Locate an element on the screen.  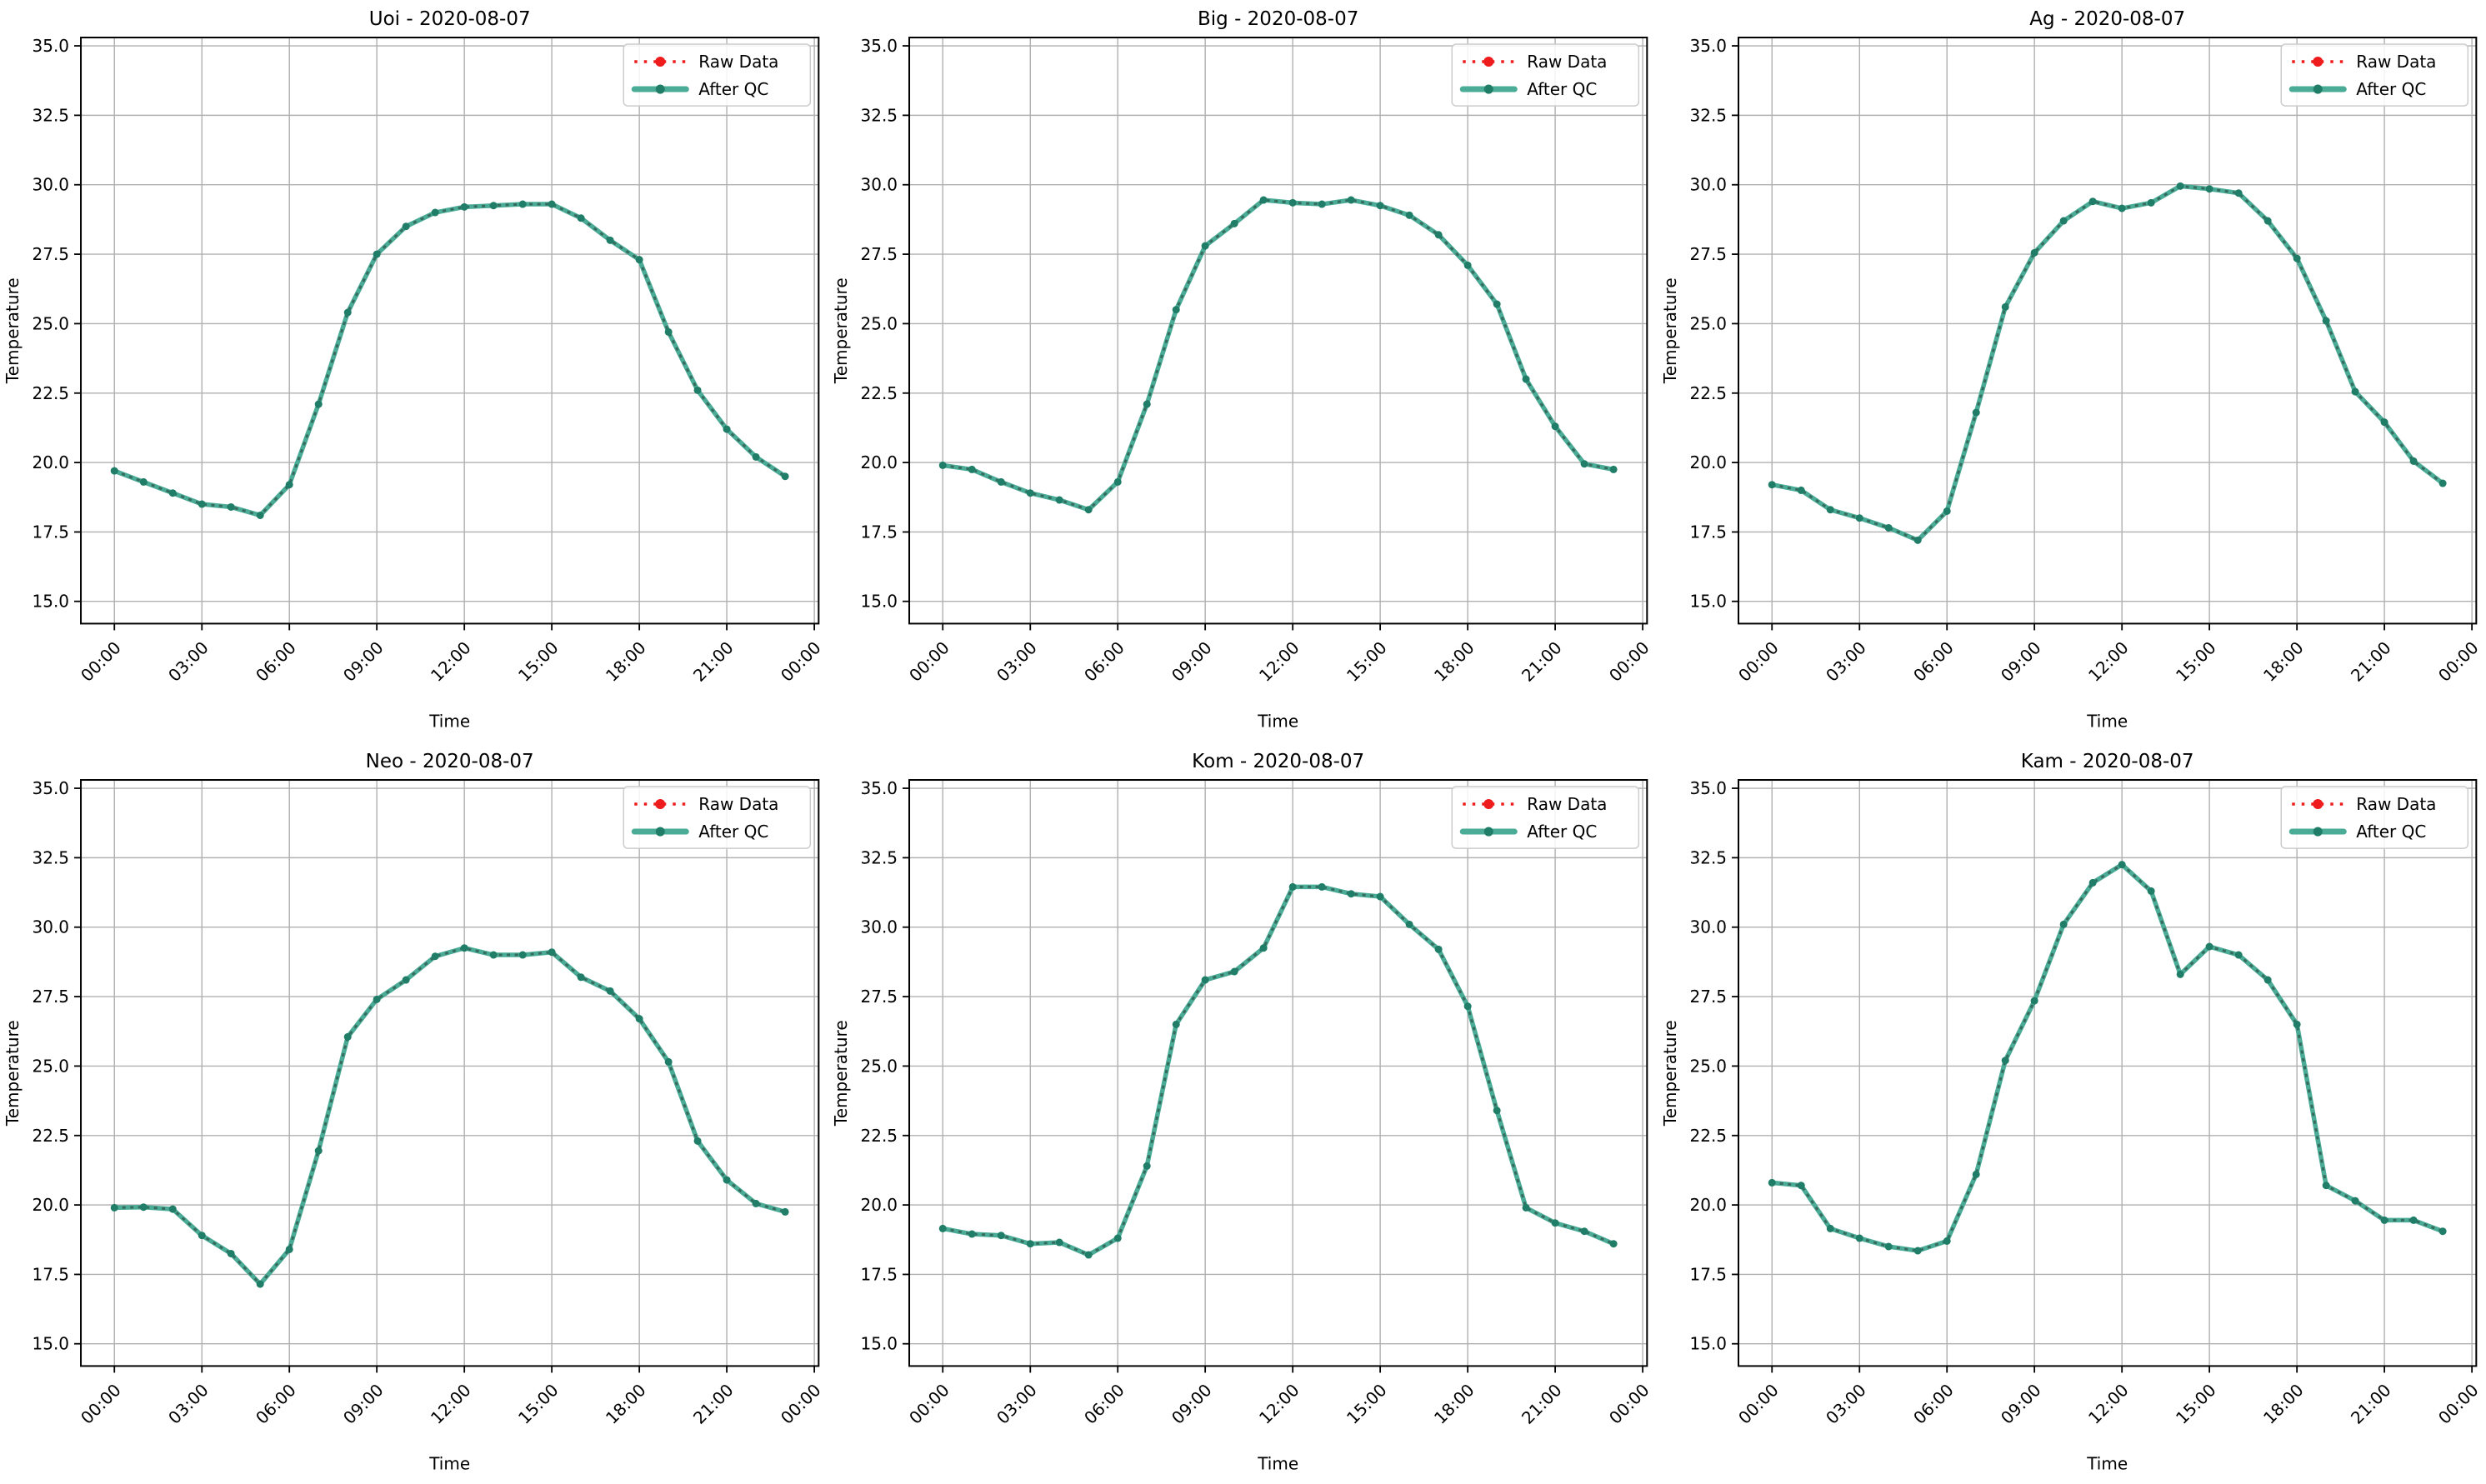
raw-data-line is located at coordinates (450, 1116).